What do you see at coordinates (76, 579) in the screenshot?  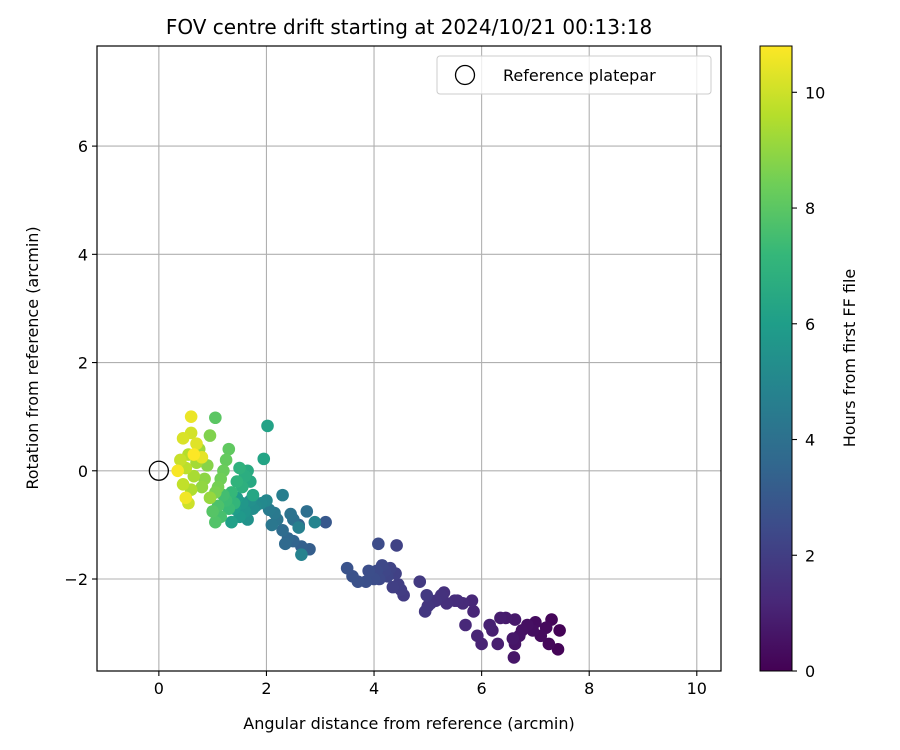 I see `y-tick-label: −2` at bounding box center [76, 579].